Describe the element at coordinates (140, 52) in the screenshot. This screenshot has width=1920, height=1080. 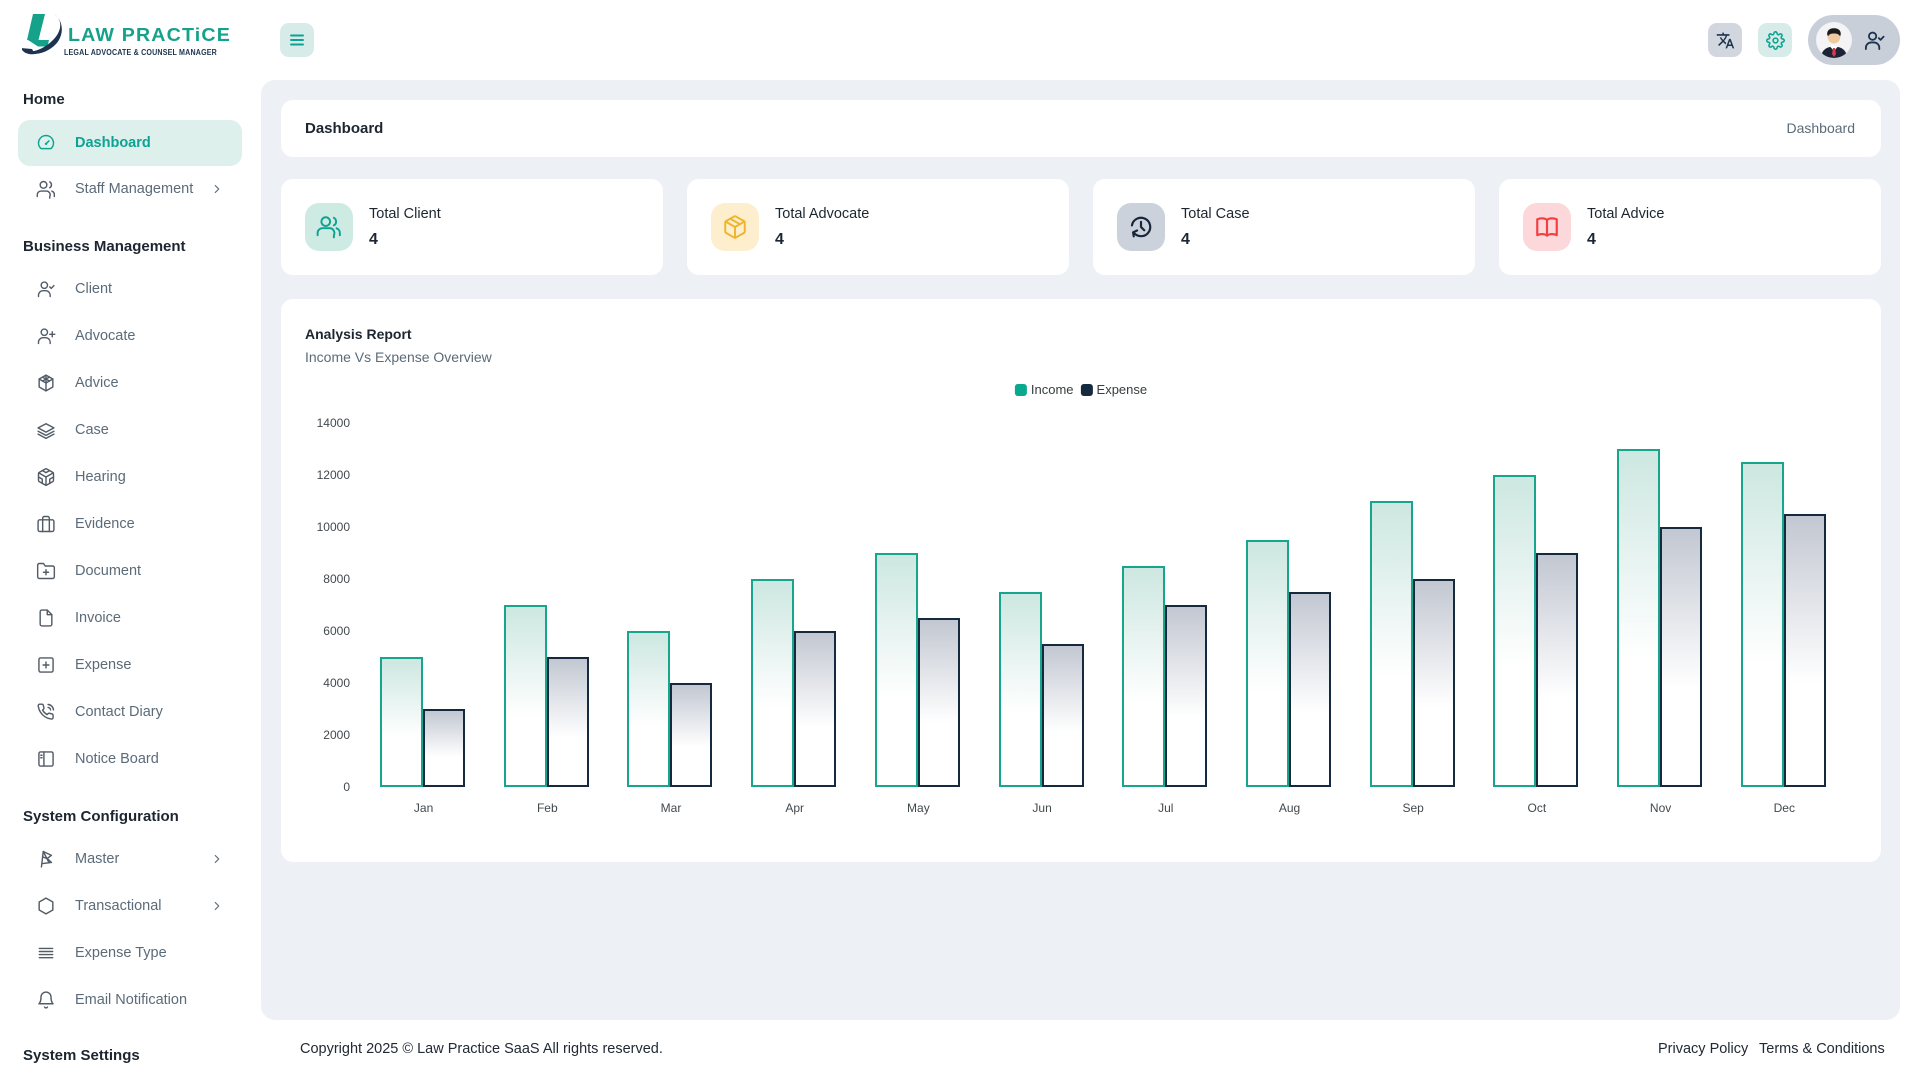
I see `svg-text:LEGAL ADVOCATE & COUNSEL MANAG: LEGAL ADVOCATE & COUNSEL MANAGER` at that location.